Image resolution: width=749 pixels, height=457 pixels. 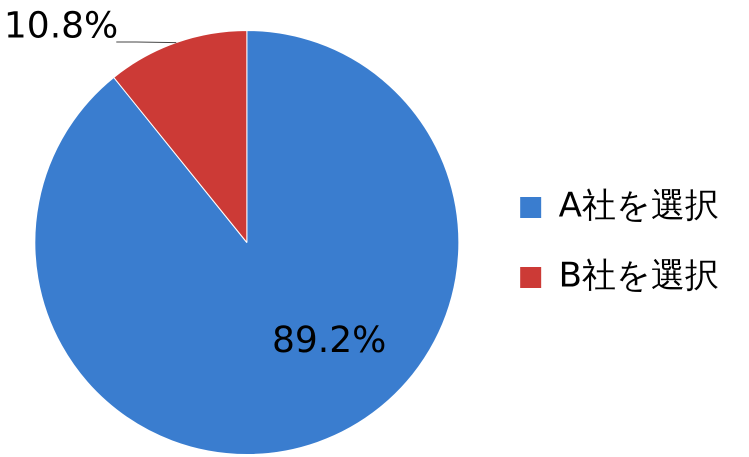 What do you see at coordinates (61, 25) in the screenshot?
I see `data-label: 10.8%` at bounding box center [61, 25].